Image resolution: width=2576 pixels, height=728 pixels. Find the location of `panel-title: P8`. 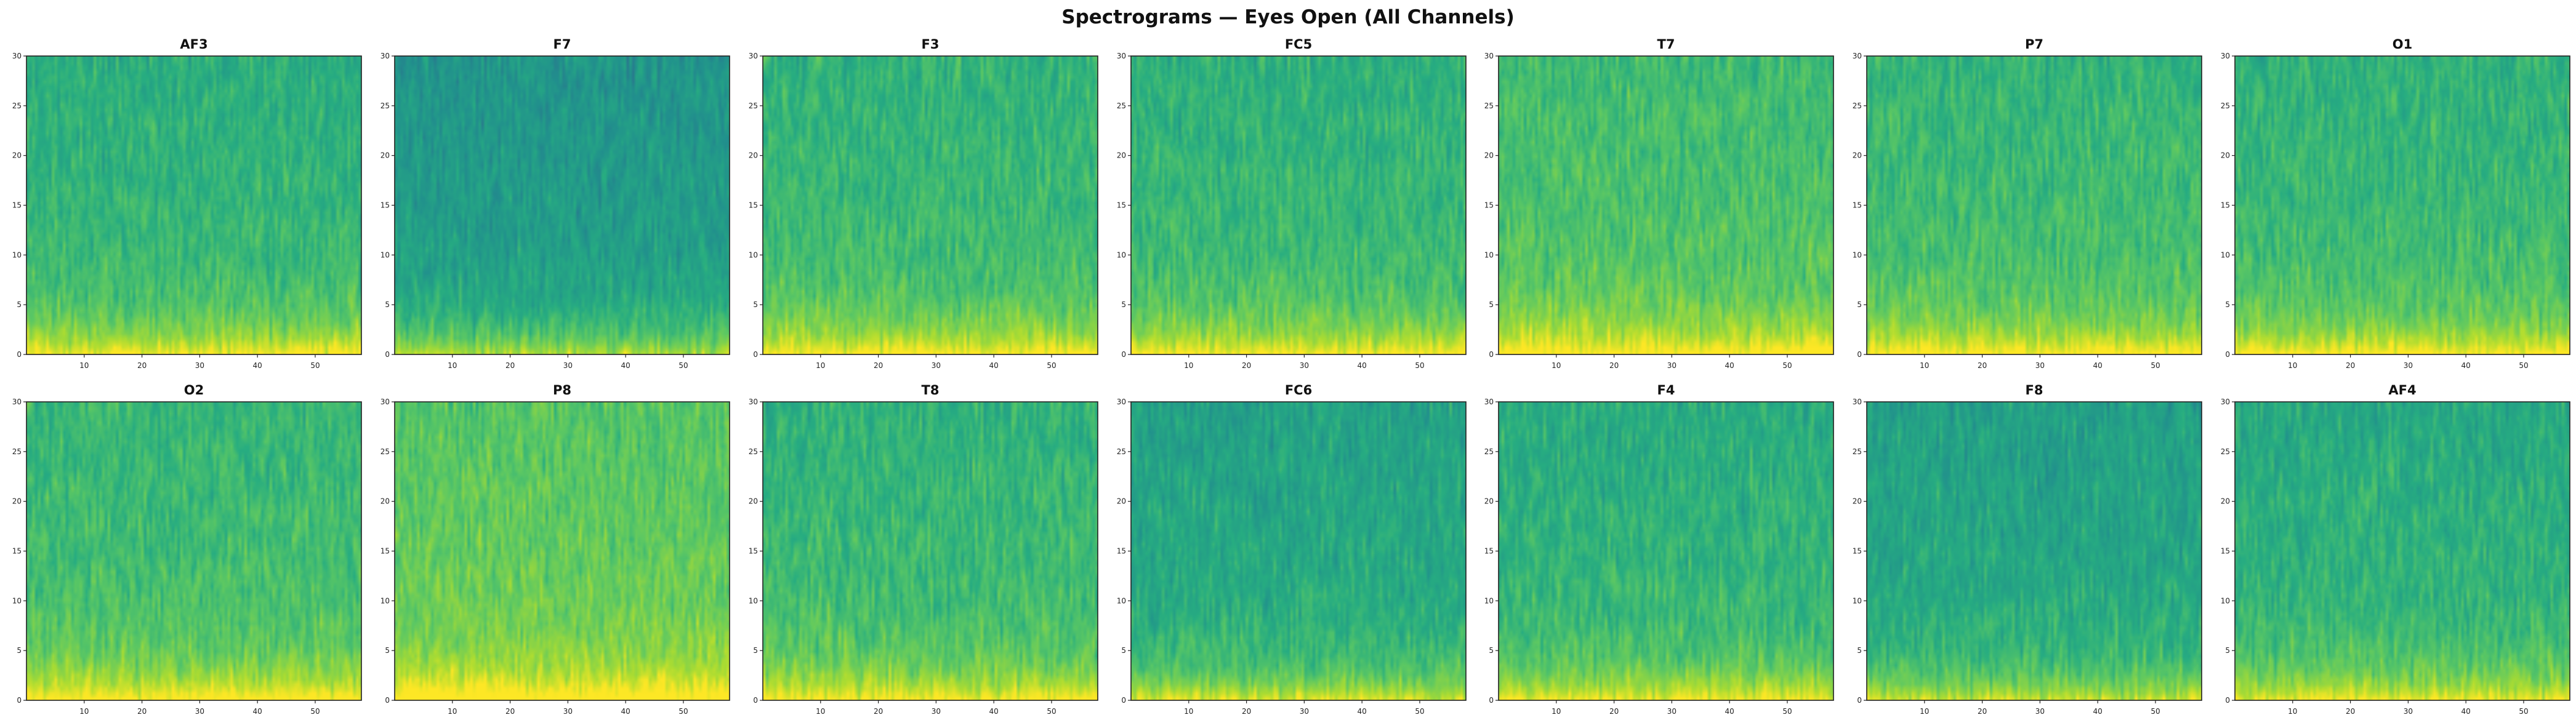

panel-title: P8 is located at coordinates (562, 390).